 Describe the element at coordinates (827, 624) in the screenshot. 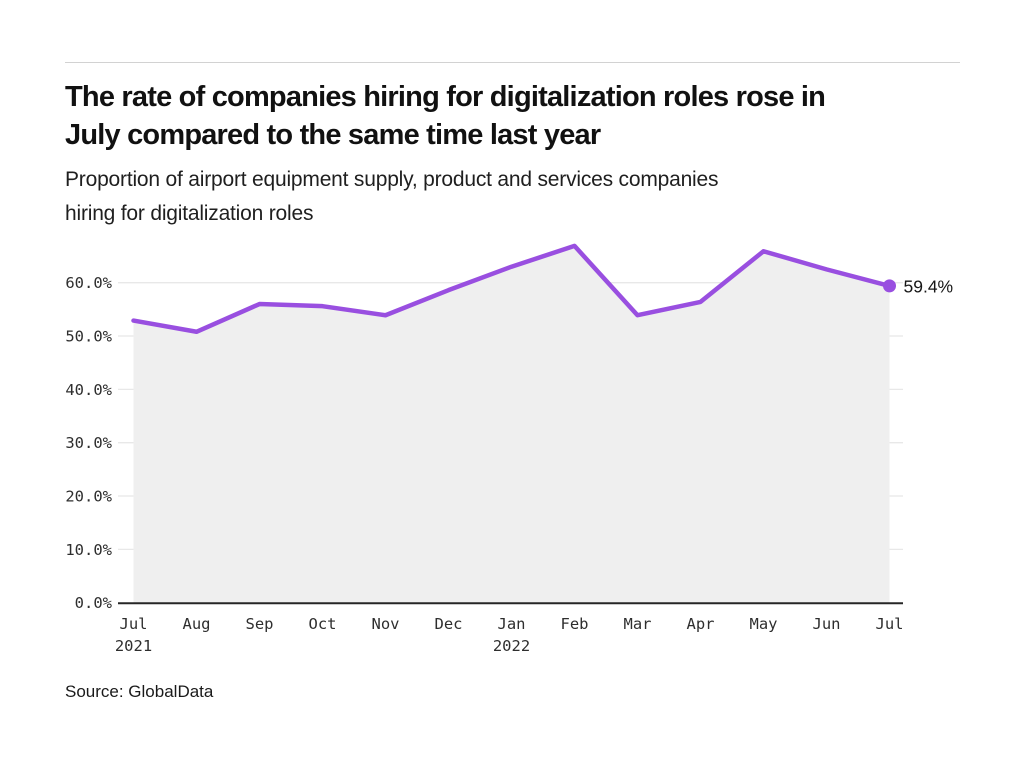

I see `x-tick-label: Jun` at that location.